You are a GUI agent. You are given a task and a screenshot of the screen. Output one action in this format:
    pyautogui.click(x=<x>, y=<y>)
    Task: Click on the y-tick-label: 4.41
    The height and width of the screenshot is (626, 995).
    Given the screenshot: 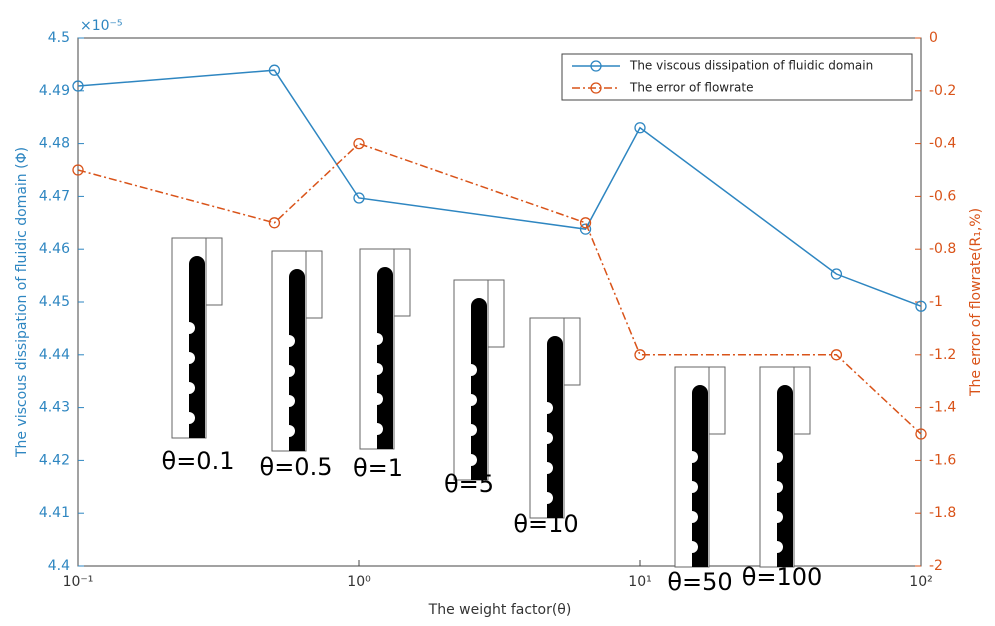 What is the action you would take?
    pyautogui.click(x=54, y=513)
    